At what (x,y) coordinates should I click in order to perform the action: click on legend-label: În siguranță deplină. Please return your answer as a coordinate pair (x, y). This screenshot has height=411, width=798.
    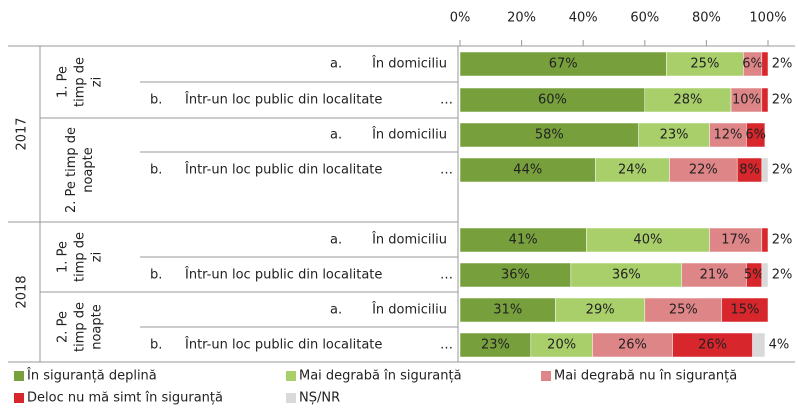
    Looking at the image, I should click on (91, 376).